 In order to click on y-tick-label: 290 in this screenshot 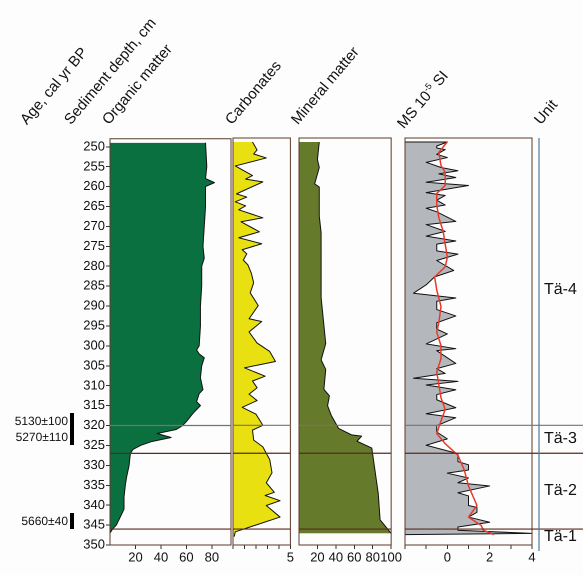, I will do `click(94, 305)`.